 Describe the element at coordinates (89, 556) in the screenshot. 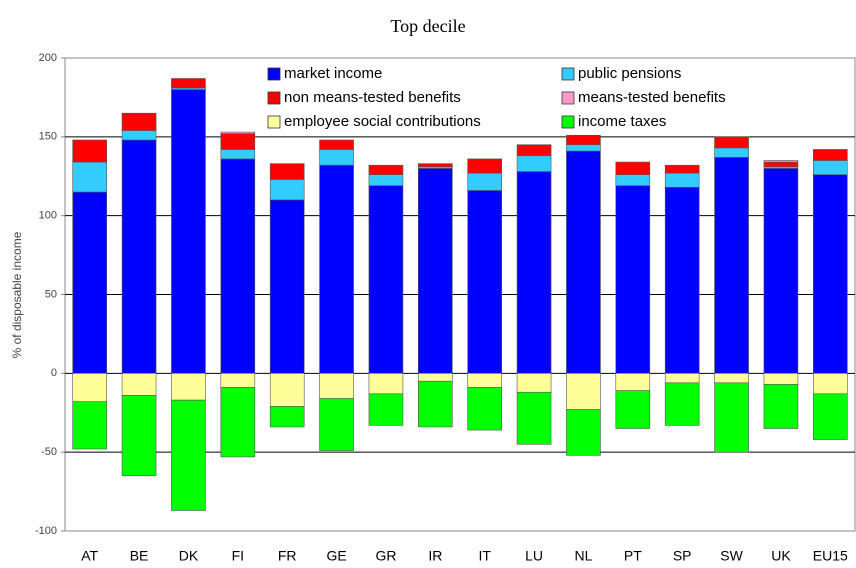

I see `x-tick-label: AT` at that location.